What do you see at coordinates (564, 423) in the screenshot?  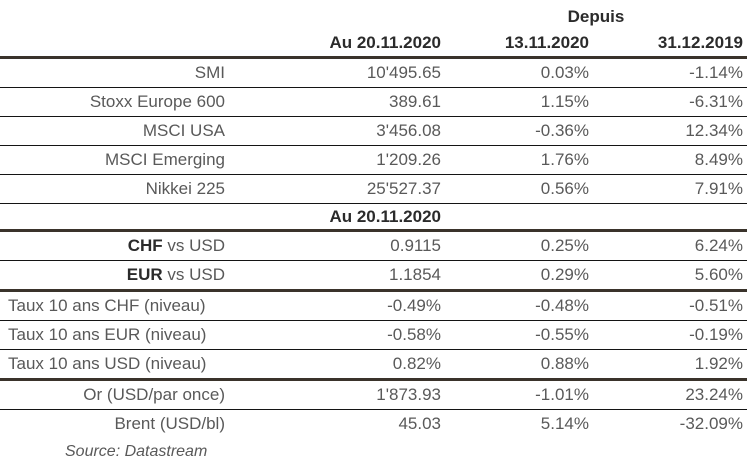 I see `row-since-1: 5.14%` at bounding box center [564, 423].